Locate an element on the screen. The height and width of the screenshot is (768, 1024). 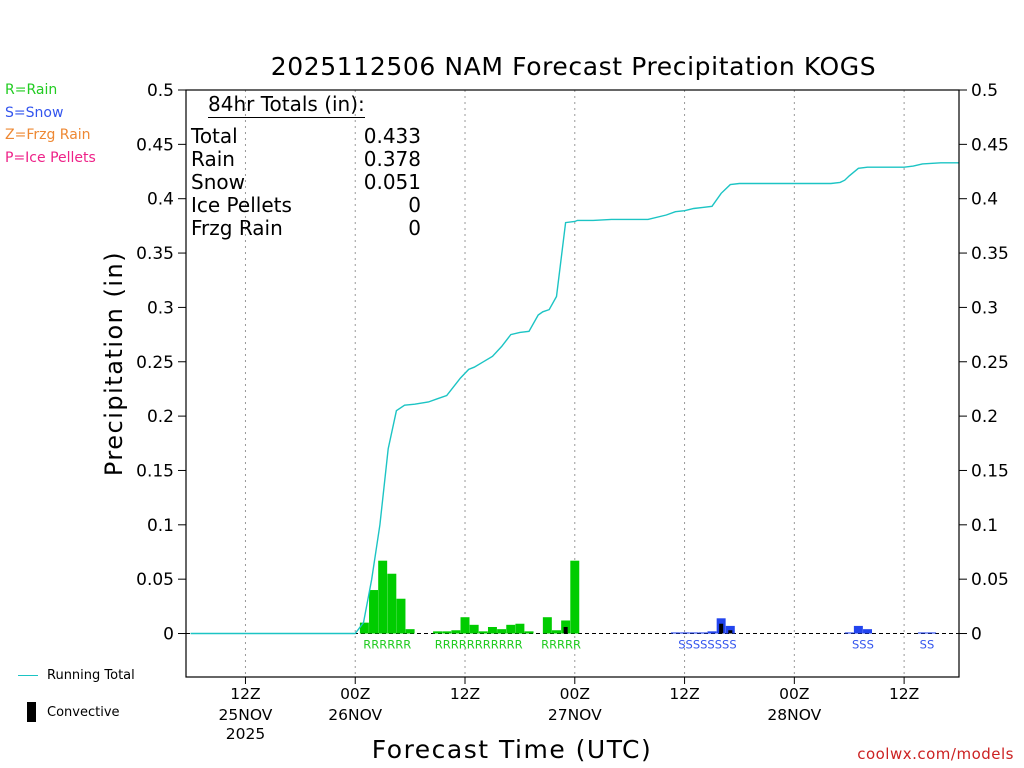
precip-type-code: SS is located at coordinates (927, 645).